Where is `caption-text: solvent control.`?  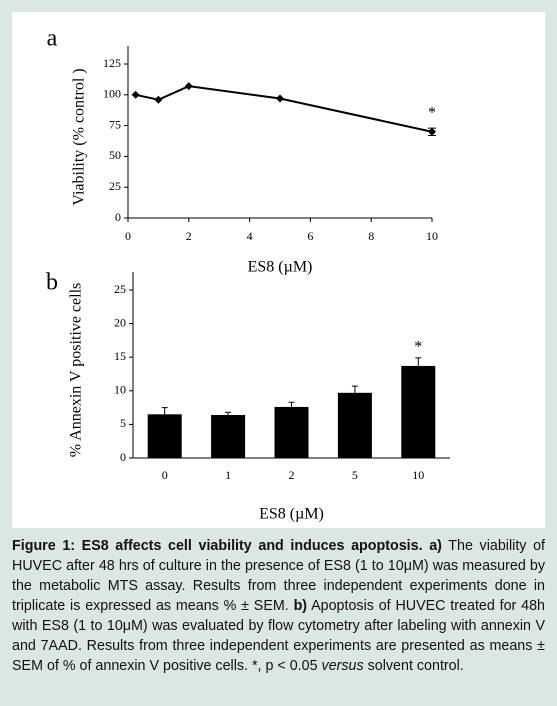 caption-text: solvent control. is located at coordinates (413, 666).